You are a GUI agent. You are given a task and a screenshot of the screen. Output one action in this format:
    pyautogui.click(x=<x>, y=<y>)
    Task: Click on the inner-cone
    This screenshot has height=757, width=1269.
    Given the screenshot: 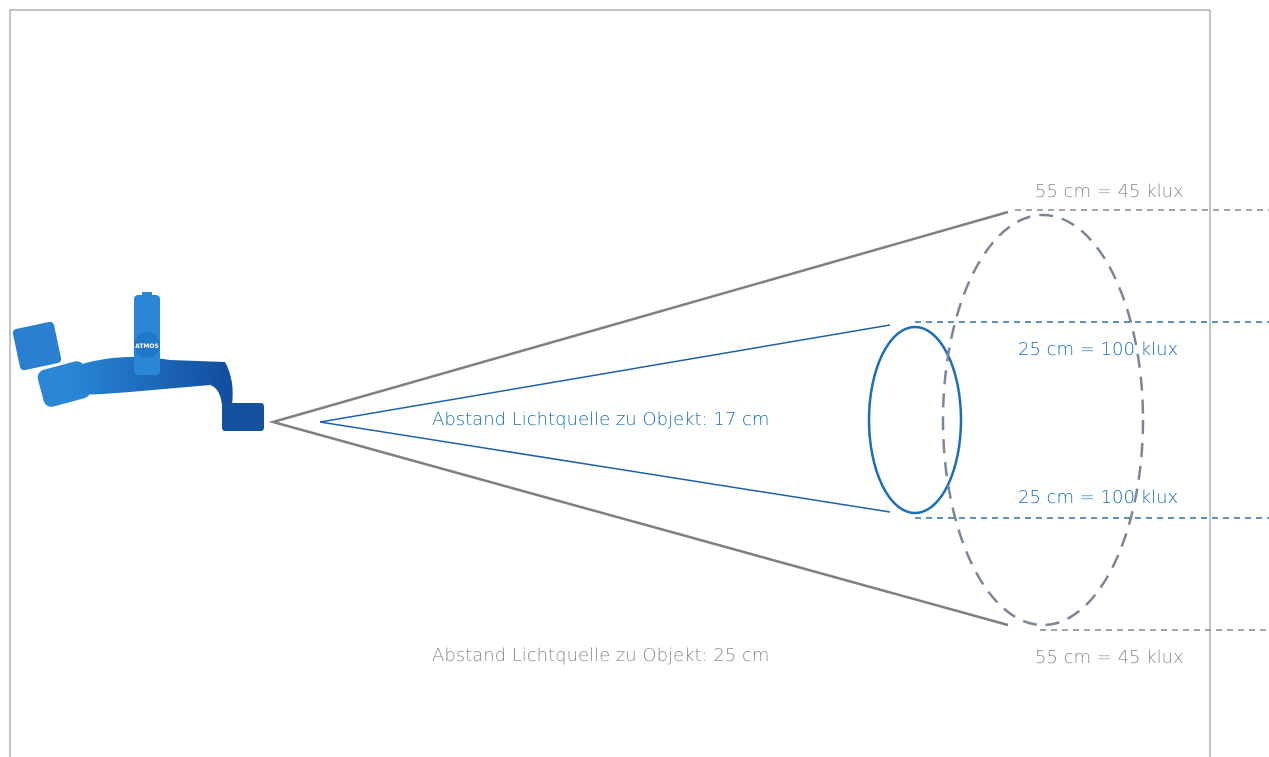 What is the action you would take?
    pyautogui.click(x=605, y=418)
    